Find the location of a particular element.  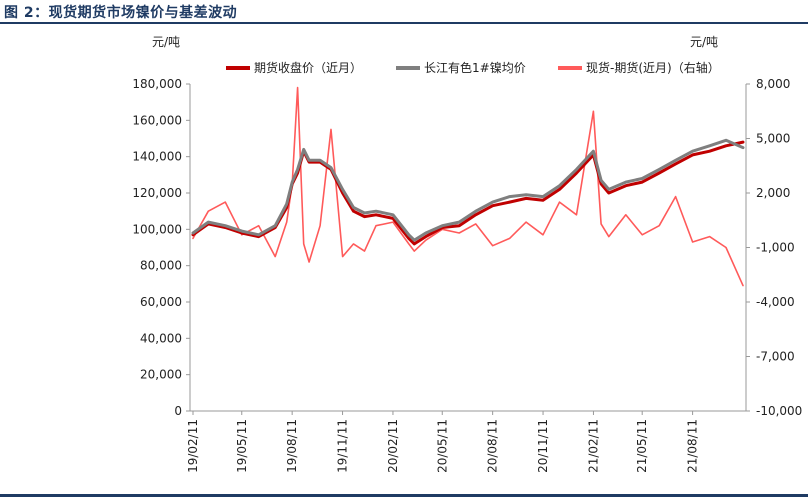

legend-basis-label: 现货-期货(近月)（右轴） is located at coordinates (653, 67).